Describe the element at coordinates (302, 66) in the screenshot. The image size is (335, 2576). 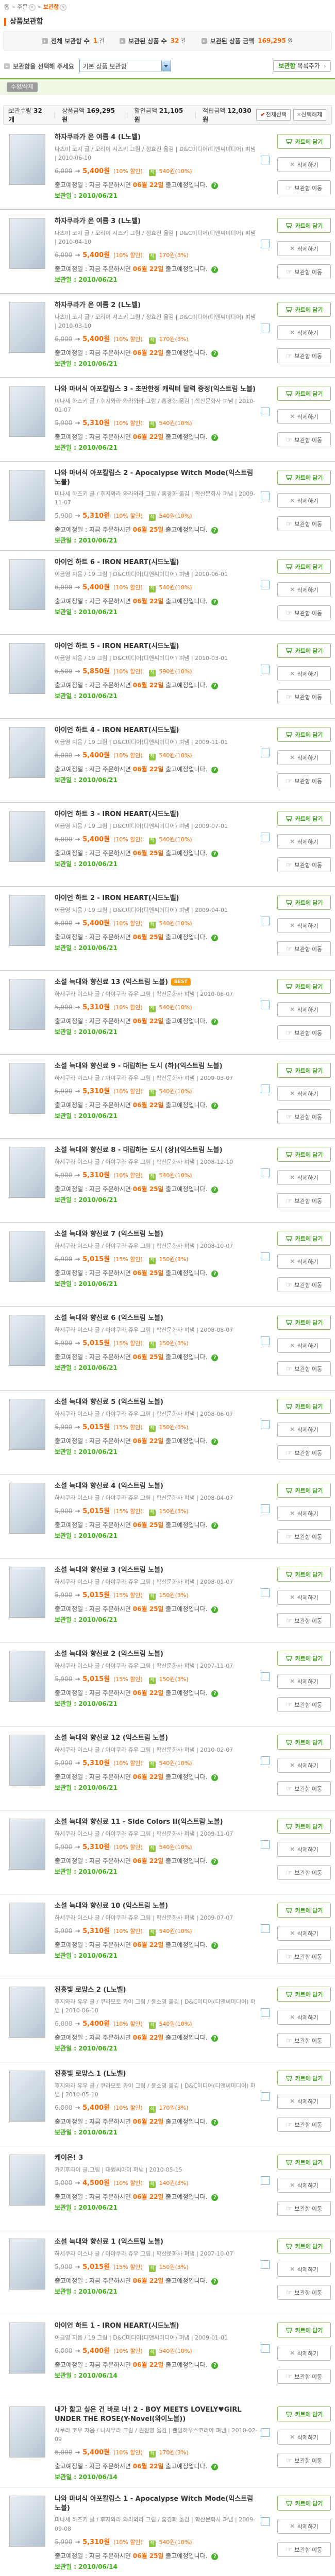
I see `add-storage-list-button: 보관함 목록추가 ›` at that location.